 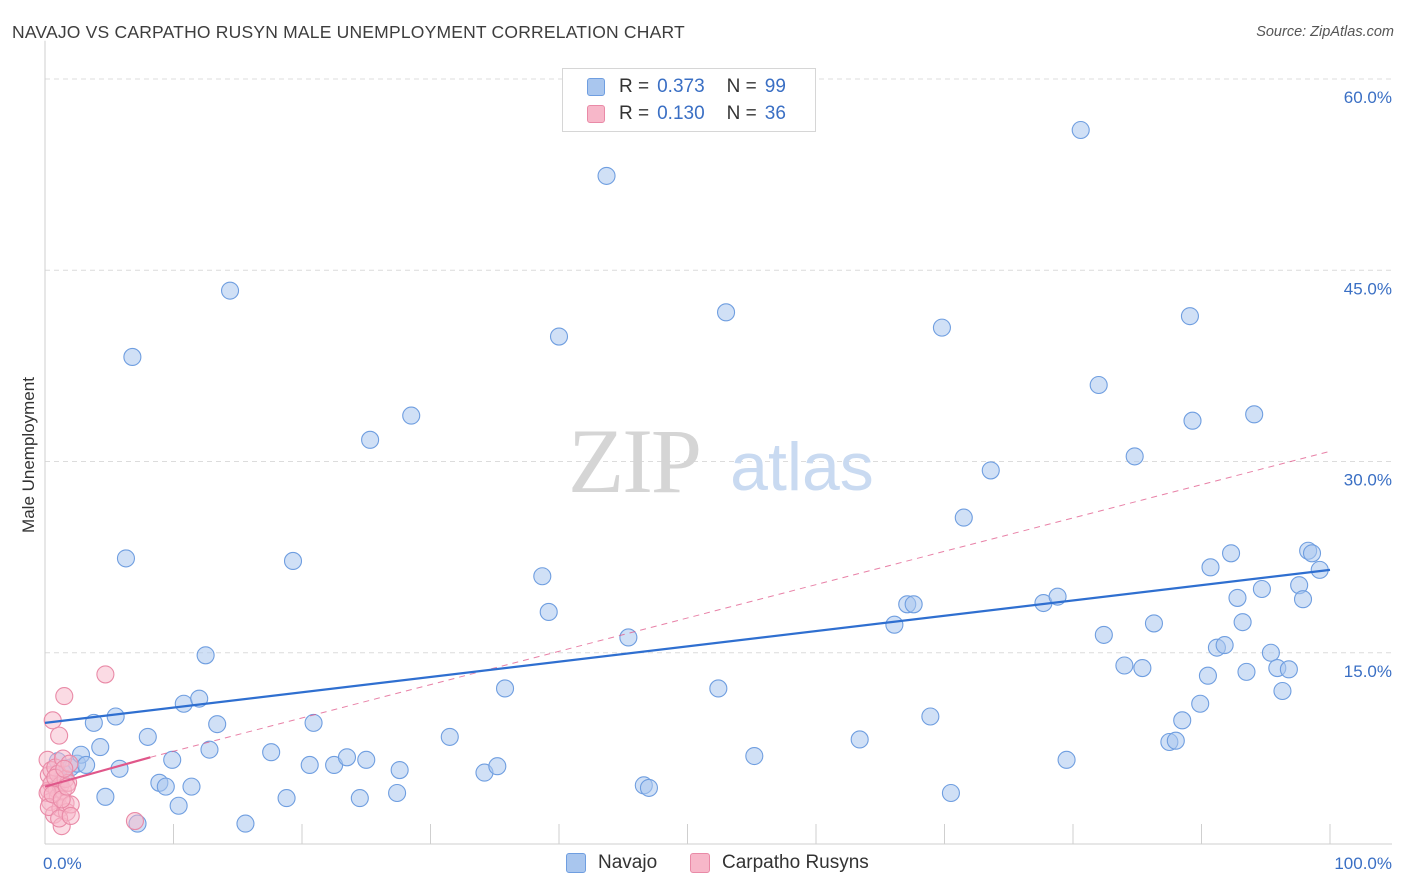 I want to click on y-tick-label: 30.0%, so click(x=1368, y=480).